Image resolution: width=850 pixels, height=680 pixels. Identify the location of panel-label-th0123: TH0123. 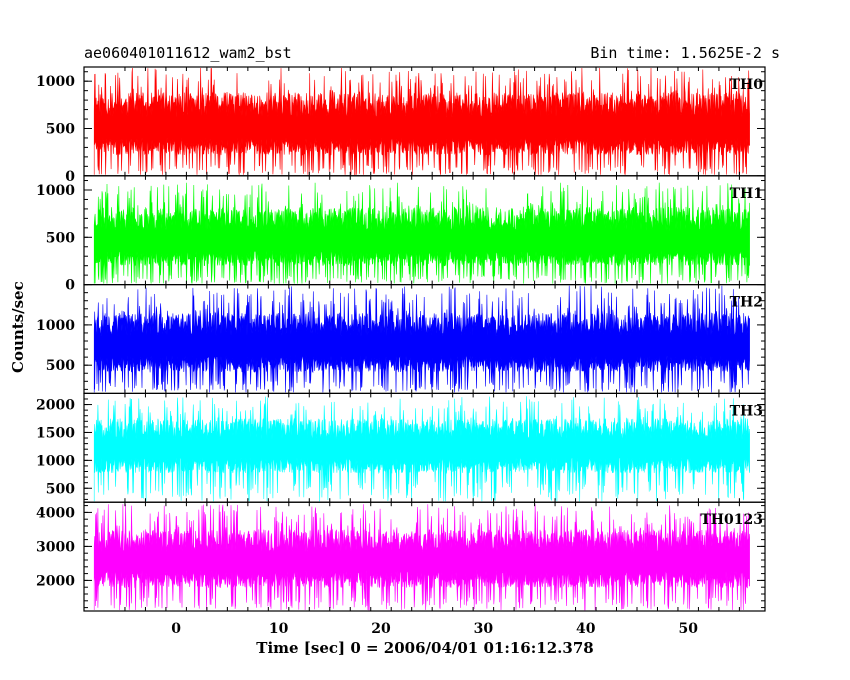
(731, 520).